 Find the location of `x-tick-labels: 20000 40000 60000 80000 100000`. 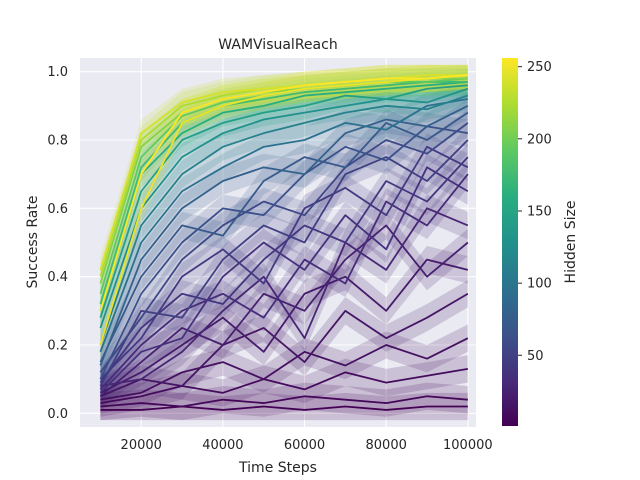

x-tick-labels: 20000 40000 60000 80000 100000 is located at coordinates (307, 445).